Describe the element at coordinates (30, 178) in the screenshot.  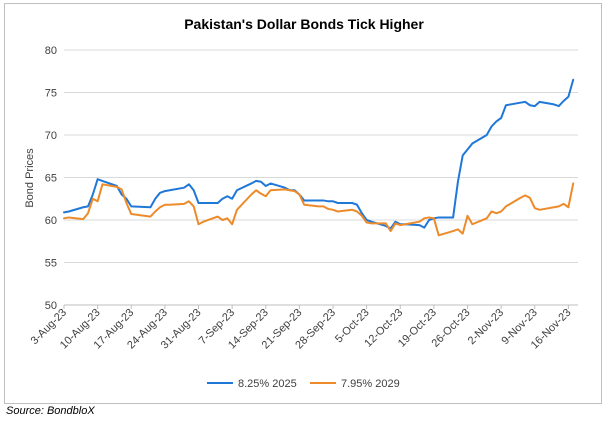
I see `y-axis-label: Bond Prices` at that location.